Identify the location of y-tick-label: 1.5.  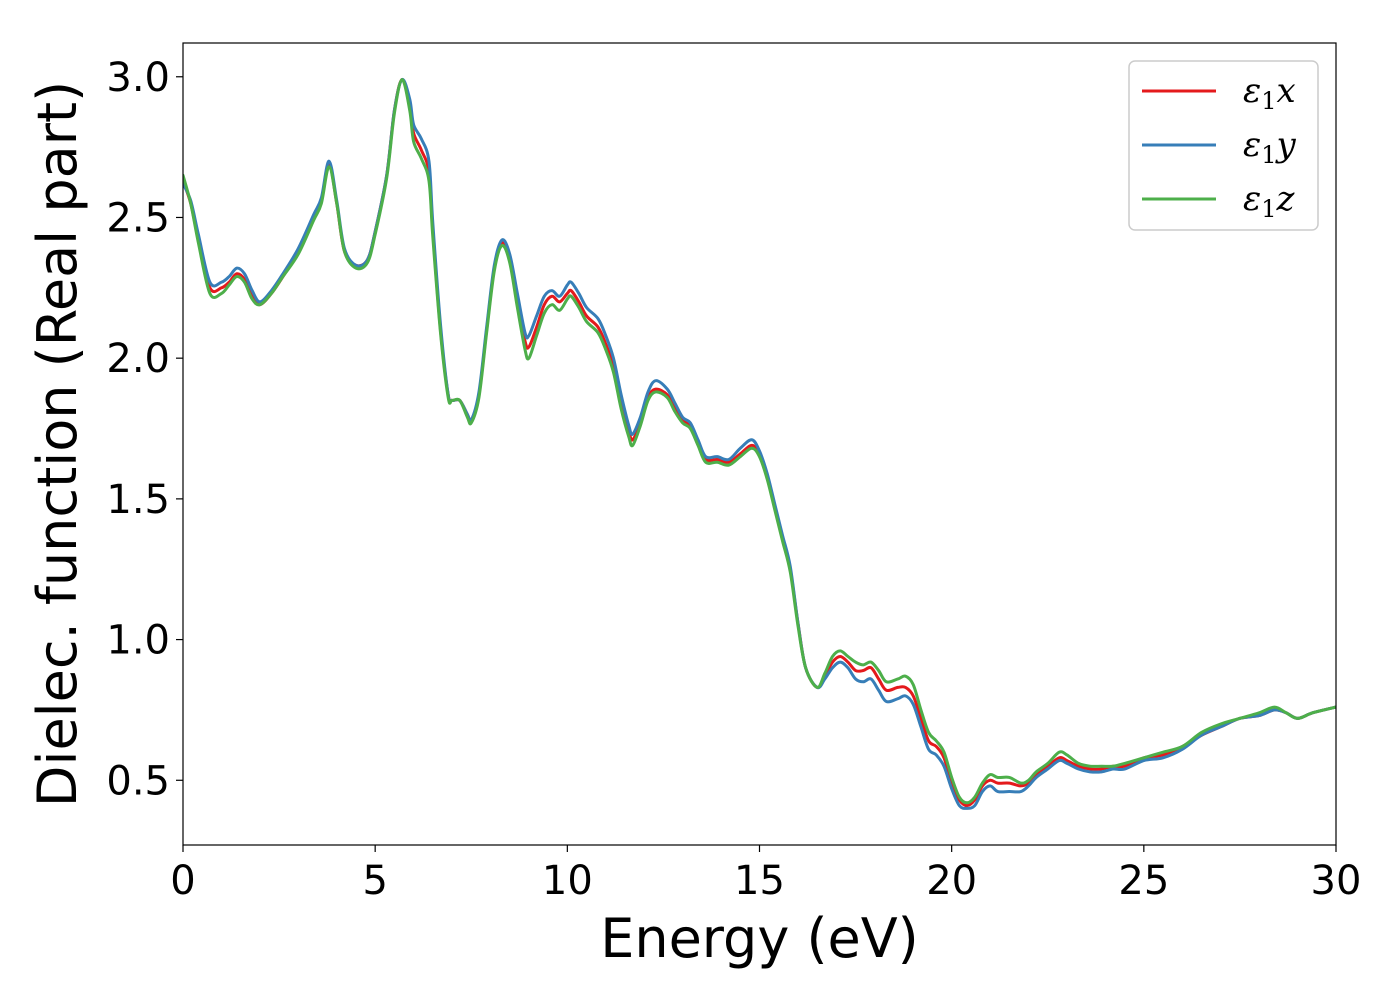
(138, 500).